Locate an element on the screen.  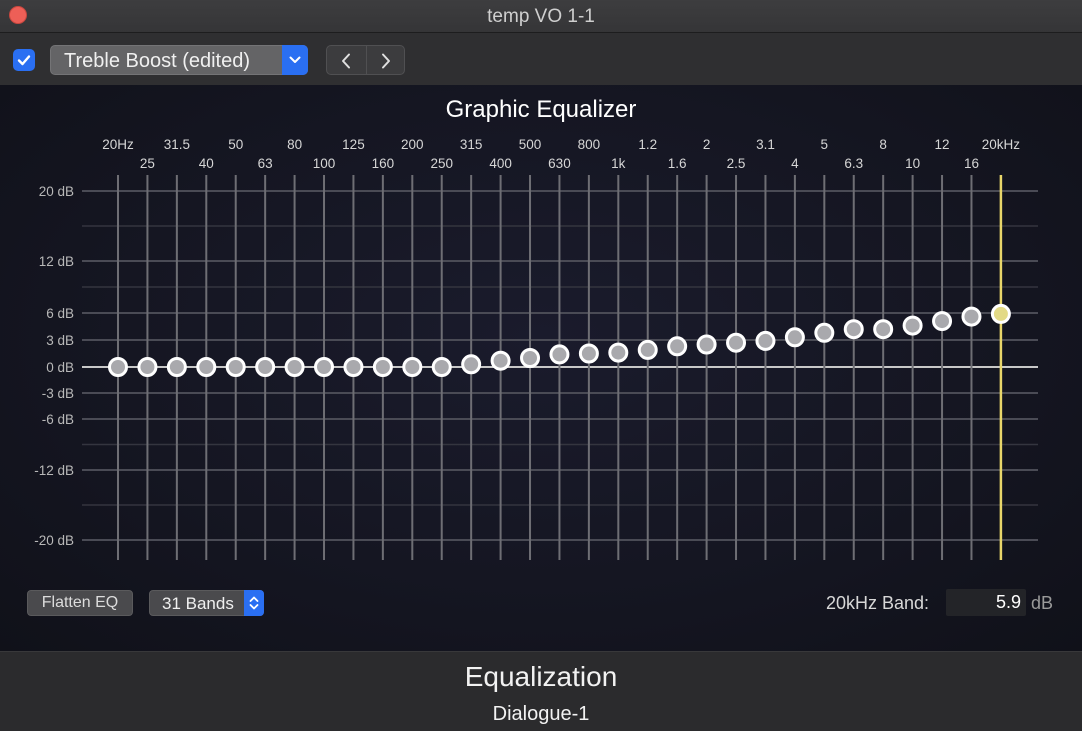
band-frequency-label: 100 is located at coordinates (324, 163).